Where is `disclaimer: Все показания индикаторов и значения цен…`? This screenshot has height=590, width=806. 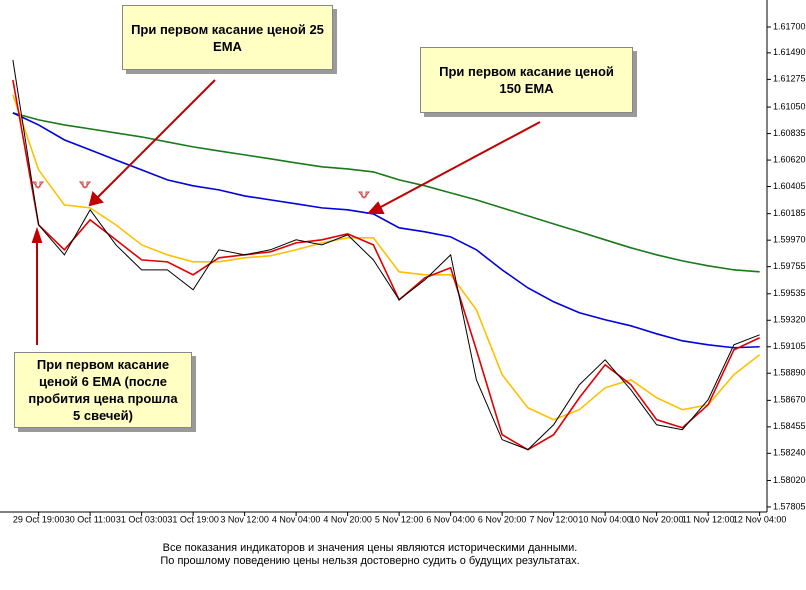 disclaimer: Все показания индикаторов и значения цен… is located at coordinates (370, 548).